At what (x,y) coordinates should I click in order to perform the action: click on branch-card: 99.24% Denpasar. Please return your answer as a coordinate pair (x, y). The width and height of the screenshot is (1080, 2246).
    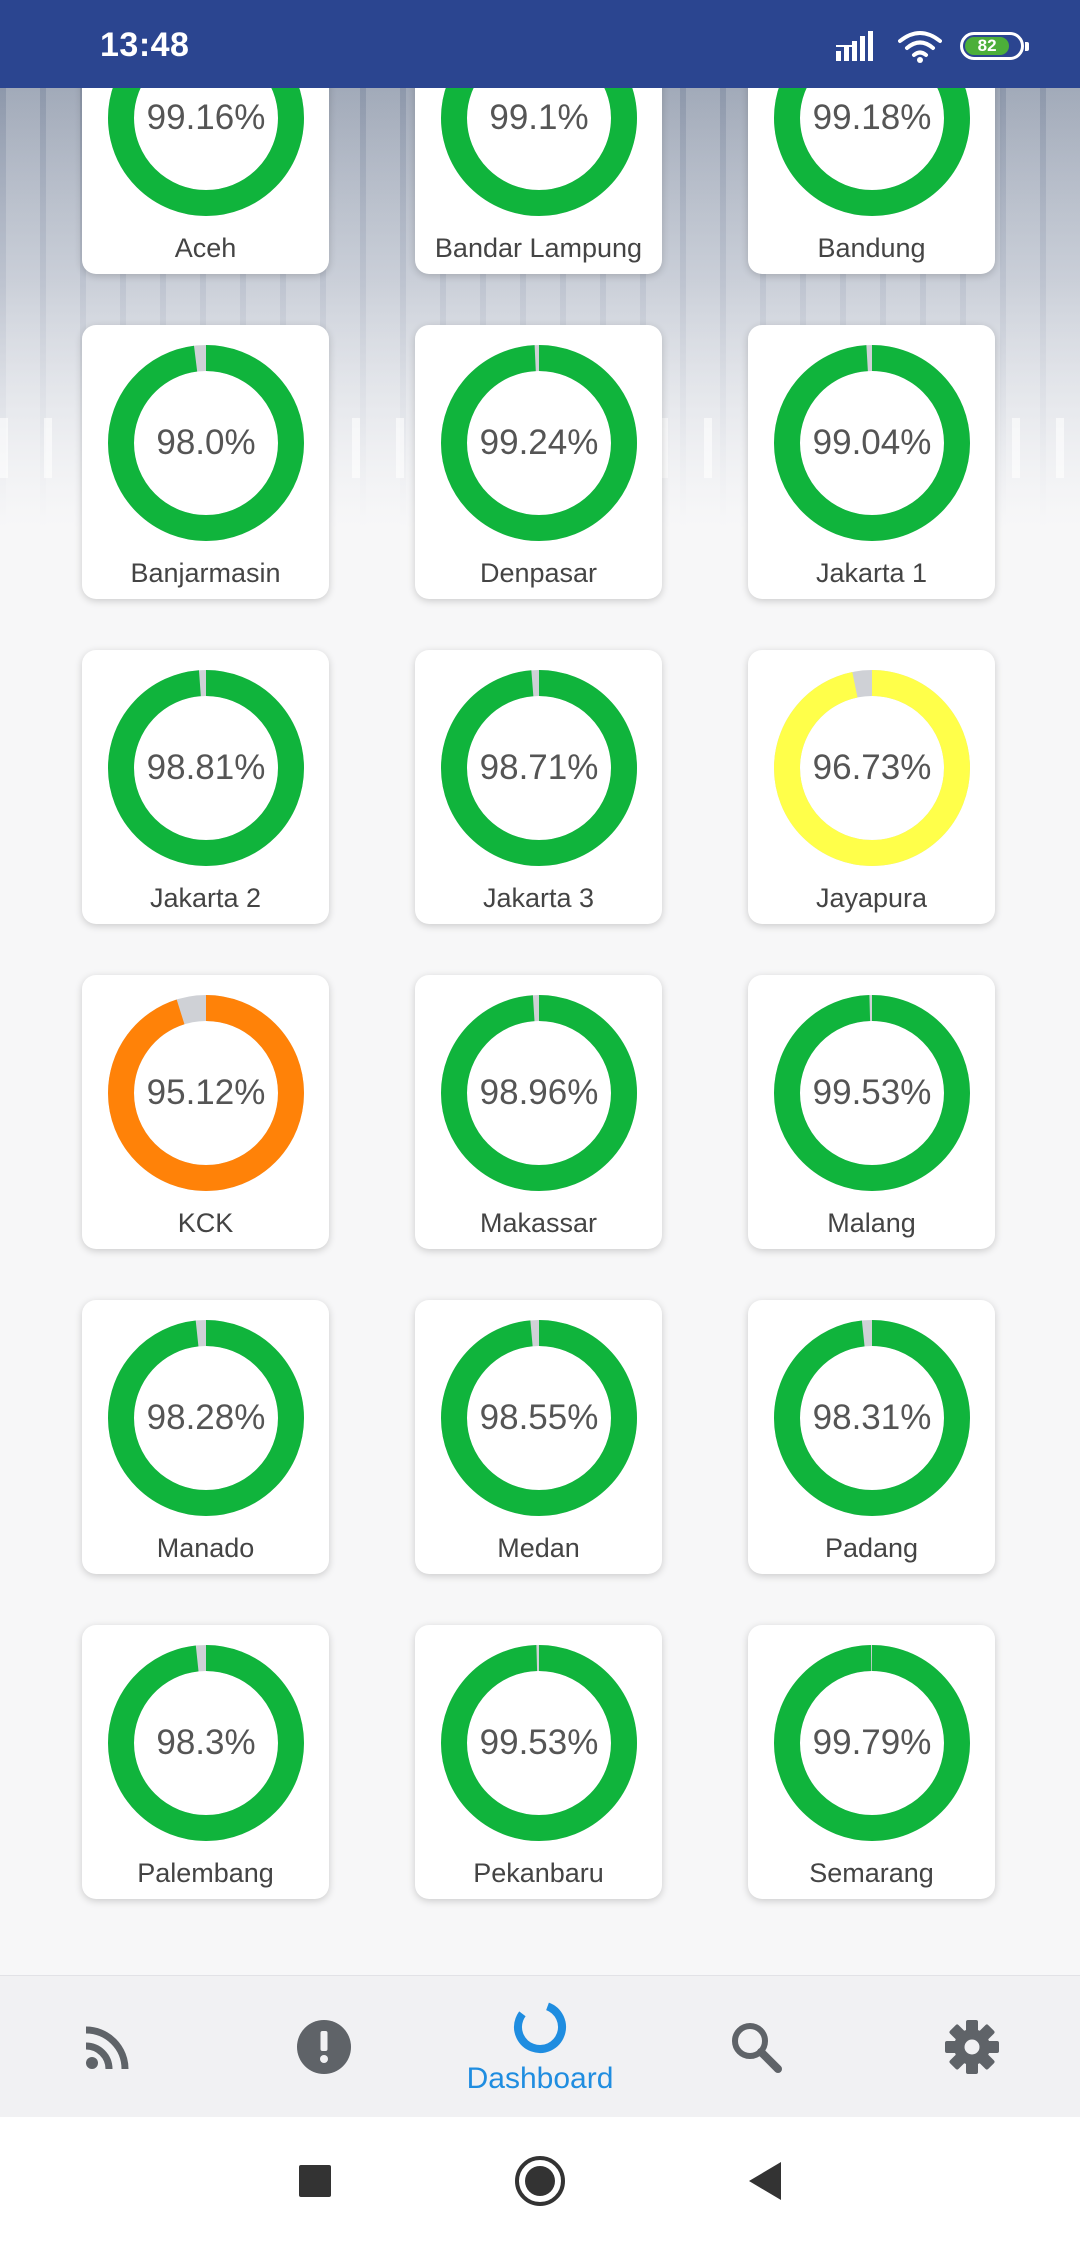
    Looking at the image, I should click on (538, 462).